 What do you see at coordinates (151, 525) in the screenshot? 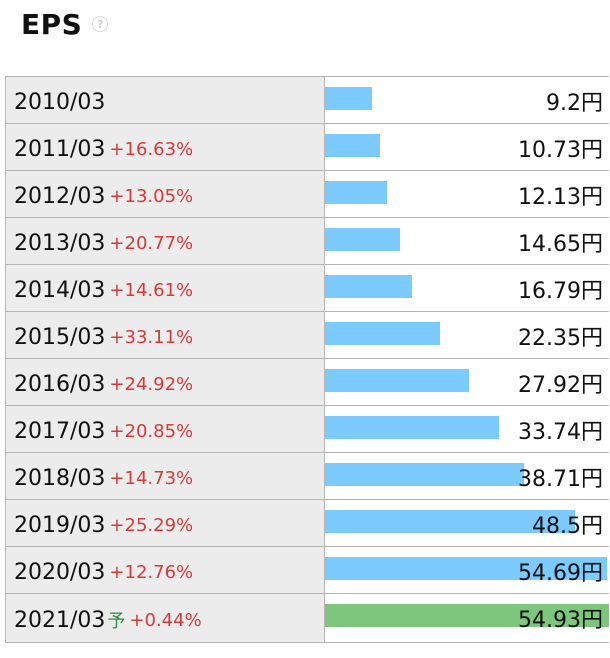
I see `growth-rate: +25.29%` at bounding box center [151, 525].